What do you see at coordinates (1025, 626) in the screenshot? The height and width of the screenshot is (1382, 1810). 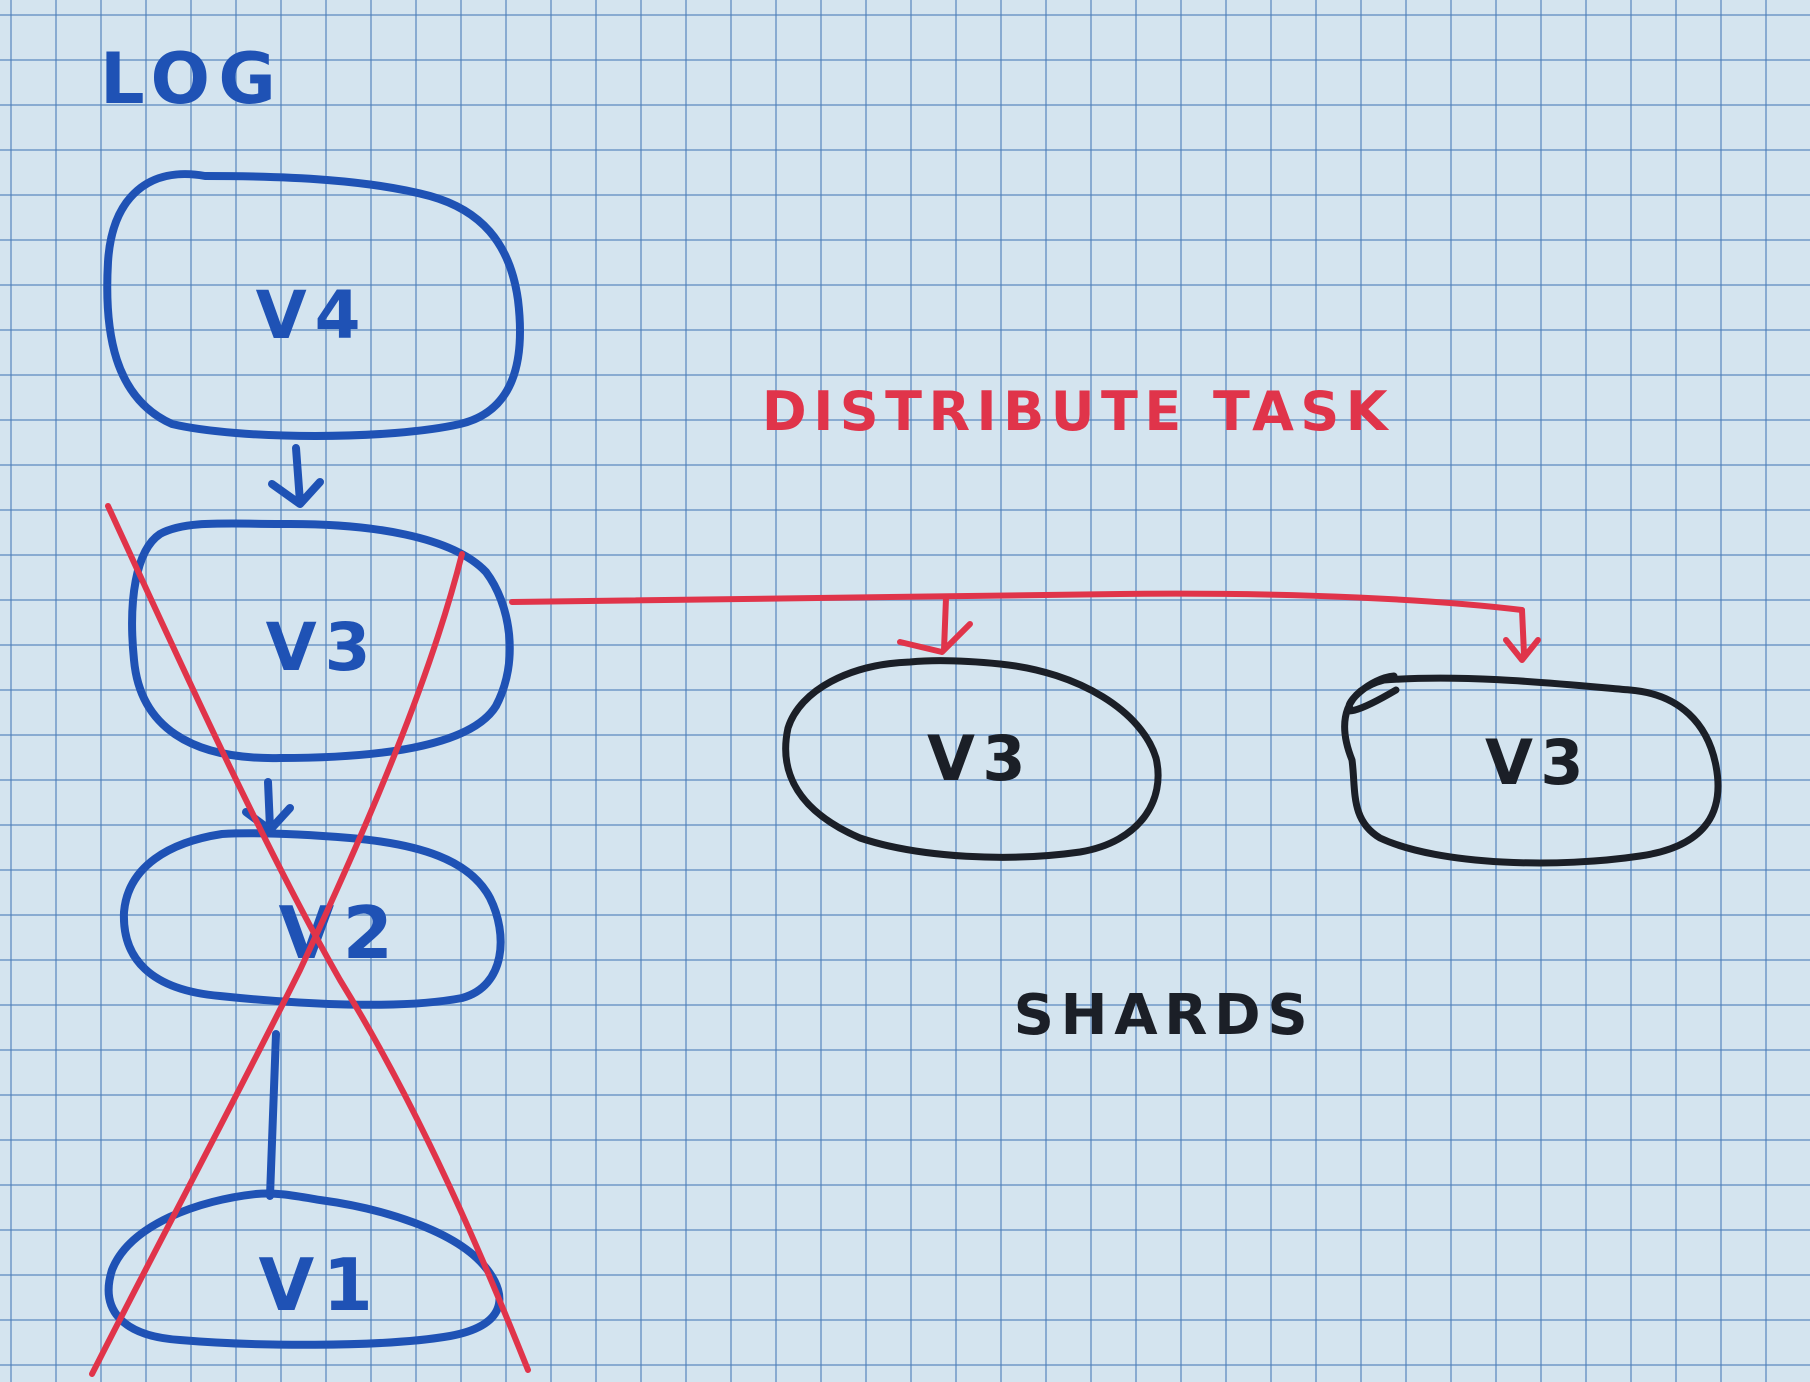 I see `distribute-arrows` at bounding box center [1025, 626].